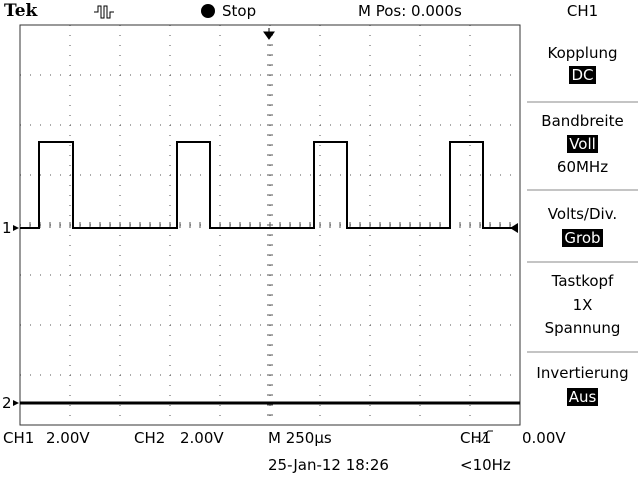 The image size is (640, 480). What do you see at coordinates (582, 238) in the screenshot?
I see `menu-value: Grob` at bounding box center [582, 238].